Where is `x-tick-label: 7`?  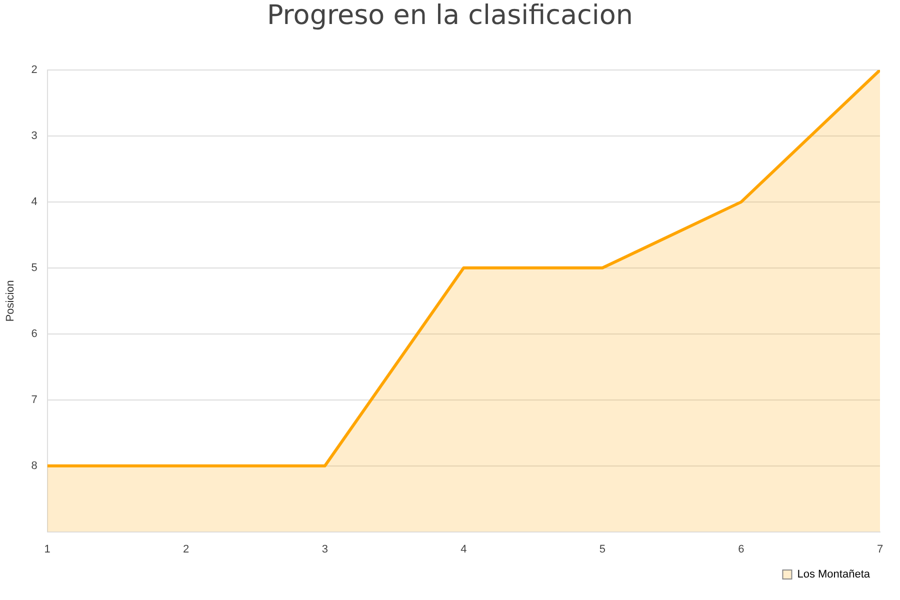 x-tick-label: 7 is located at coordinates (880, 549).